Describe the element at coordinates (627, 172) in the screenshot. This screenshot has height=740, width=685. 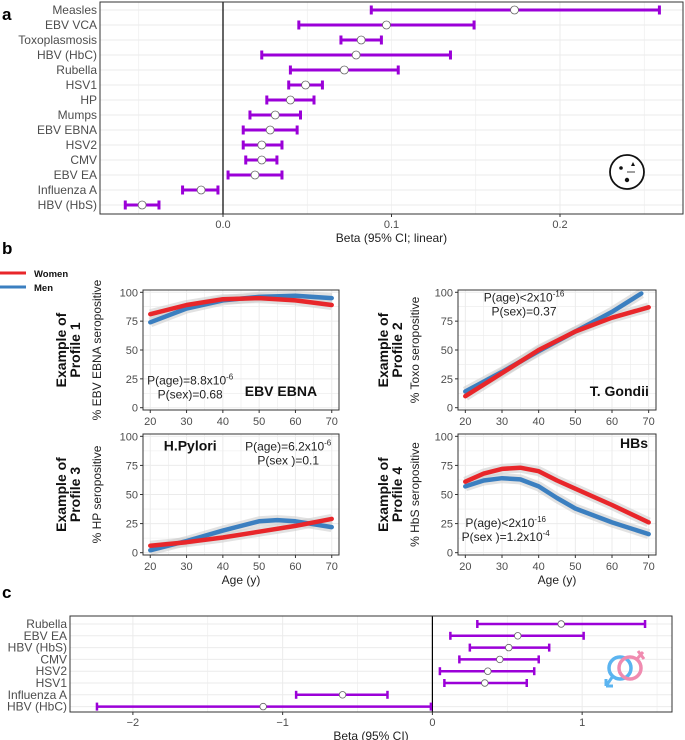
I see `clock-icon` at that location.